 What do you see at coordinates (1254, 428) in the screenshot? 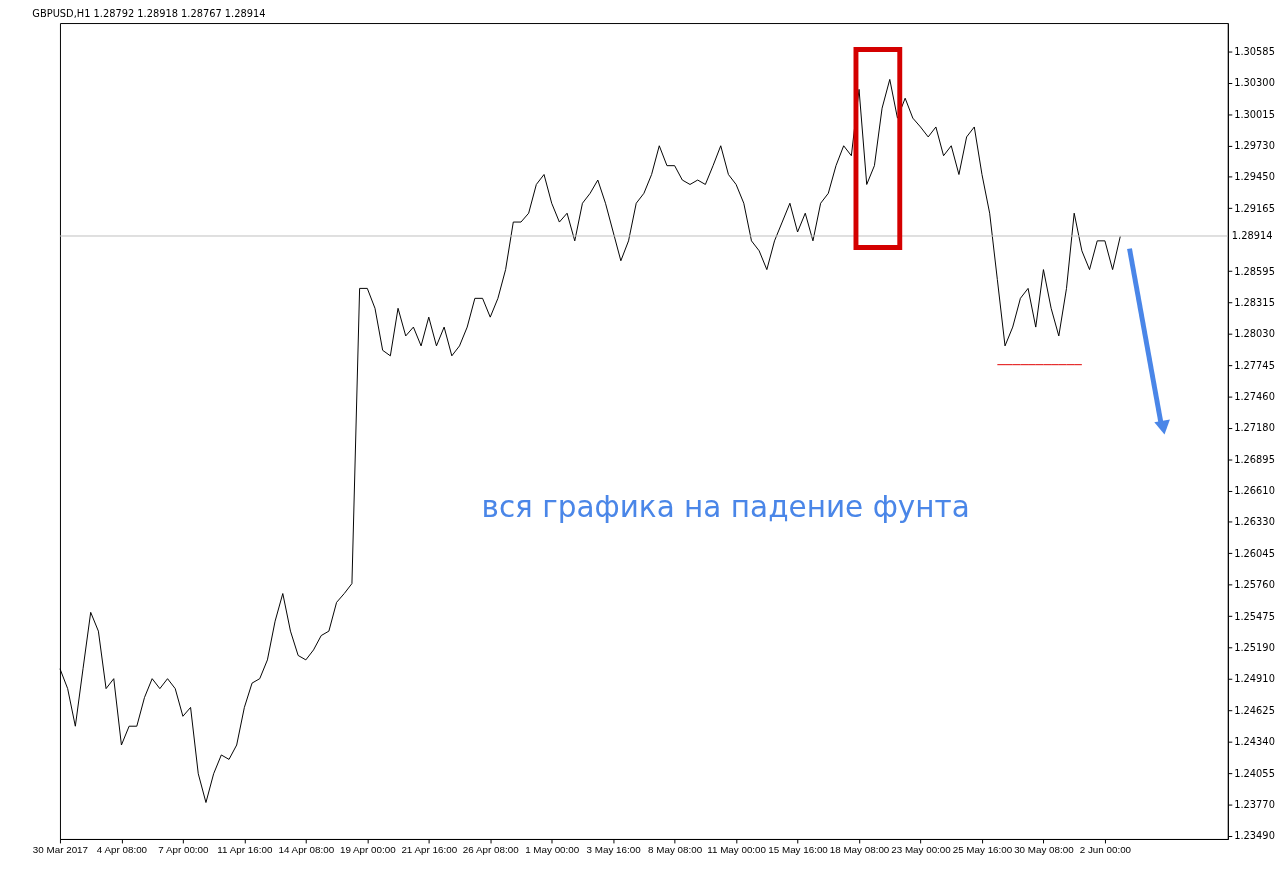
I see `y-tick-label: 1.27180` at bounding box center [1254, 428].